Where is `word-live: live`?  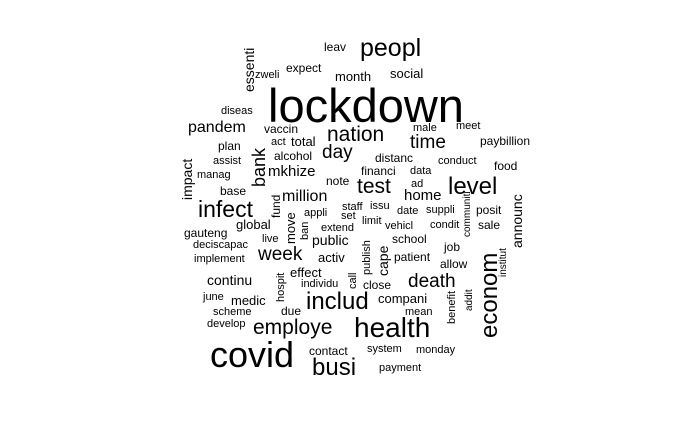
word-live: live is located at coordinates (270, 239).